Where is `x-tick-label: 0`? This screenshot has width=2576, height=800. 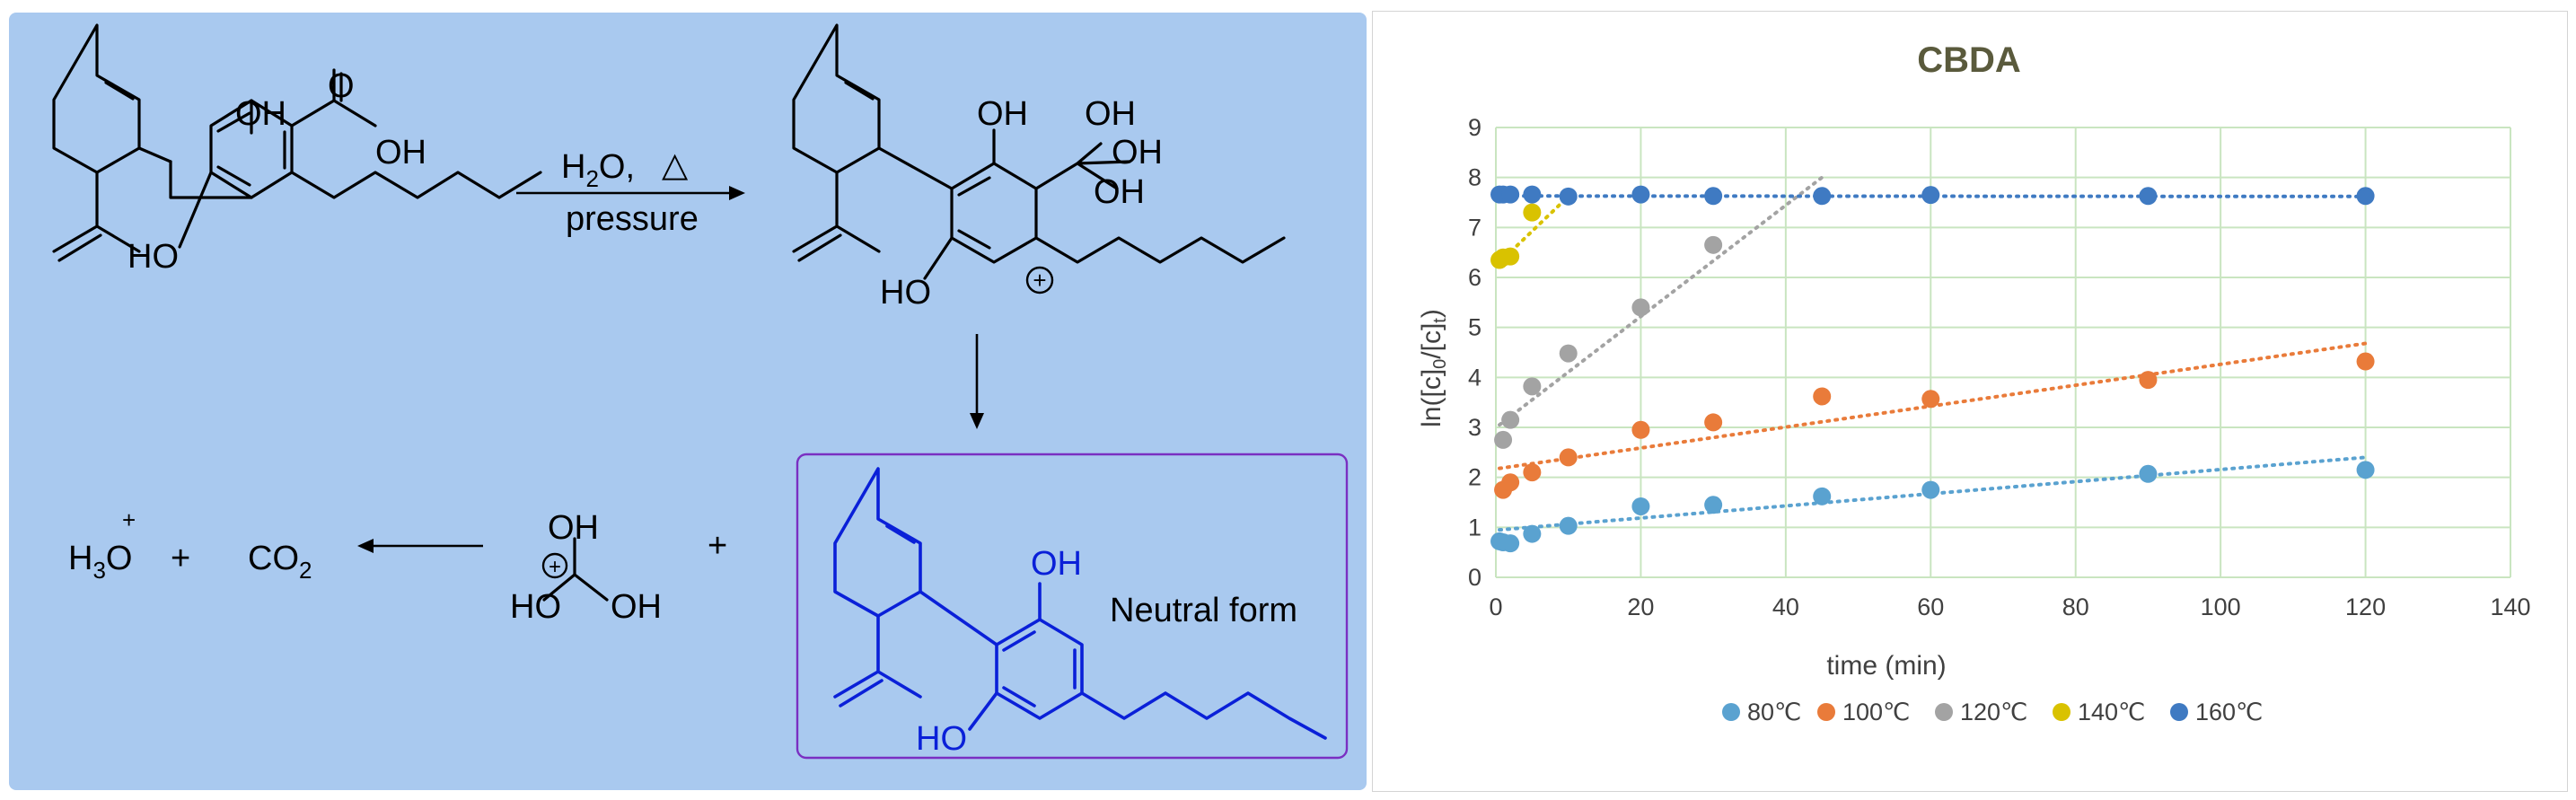
x-tick-label: 0 is located at coordinates (1495, 606).